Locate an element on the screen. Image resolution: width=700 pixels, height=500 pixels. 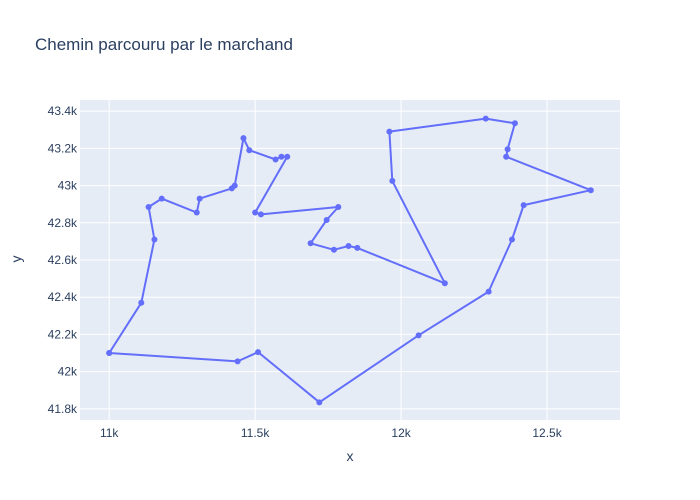
y-tick-label: 43.2k is located at coordinates (63, 148).